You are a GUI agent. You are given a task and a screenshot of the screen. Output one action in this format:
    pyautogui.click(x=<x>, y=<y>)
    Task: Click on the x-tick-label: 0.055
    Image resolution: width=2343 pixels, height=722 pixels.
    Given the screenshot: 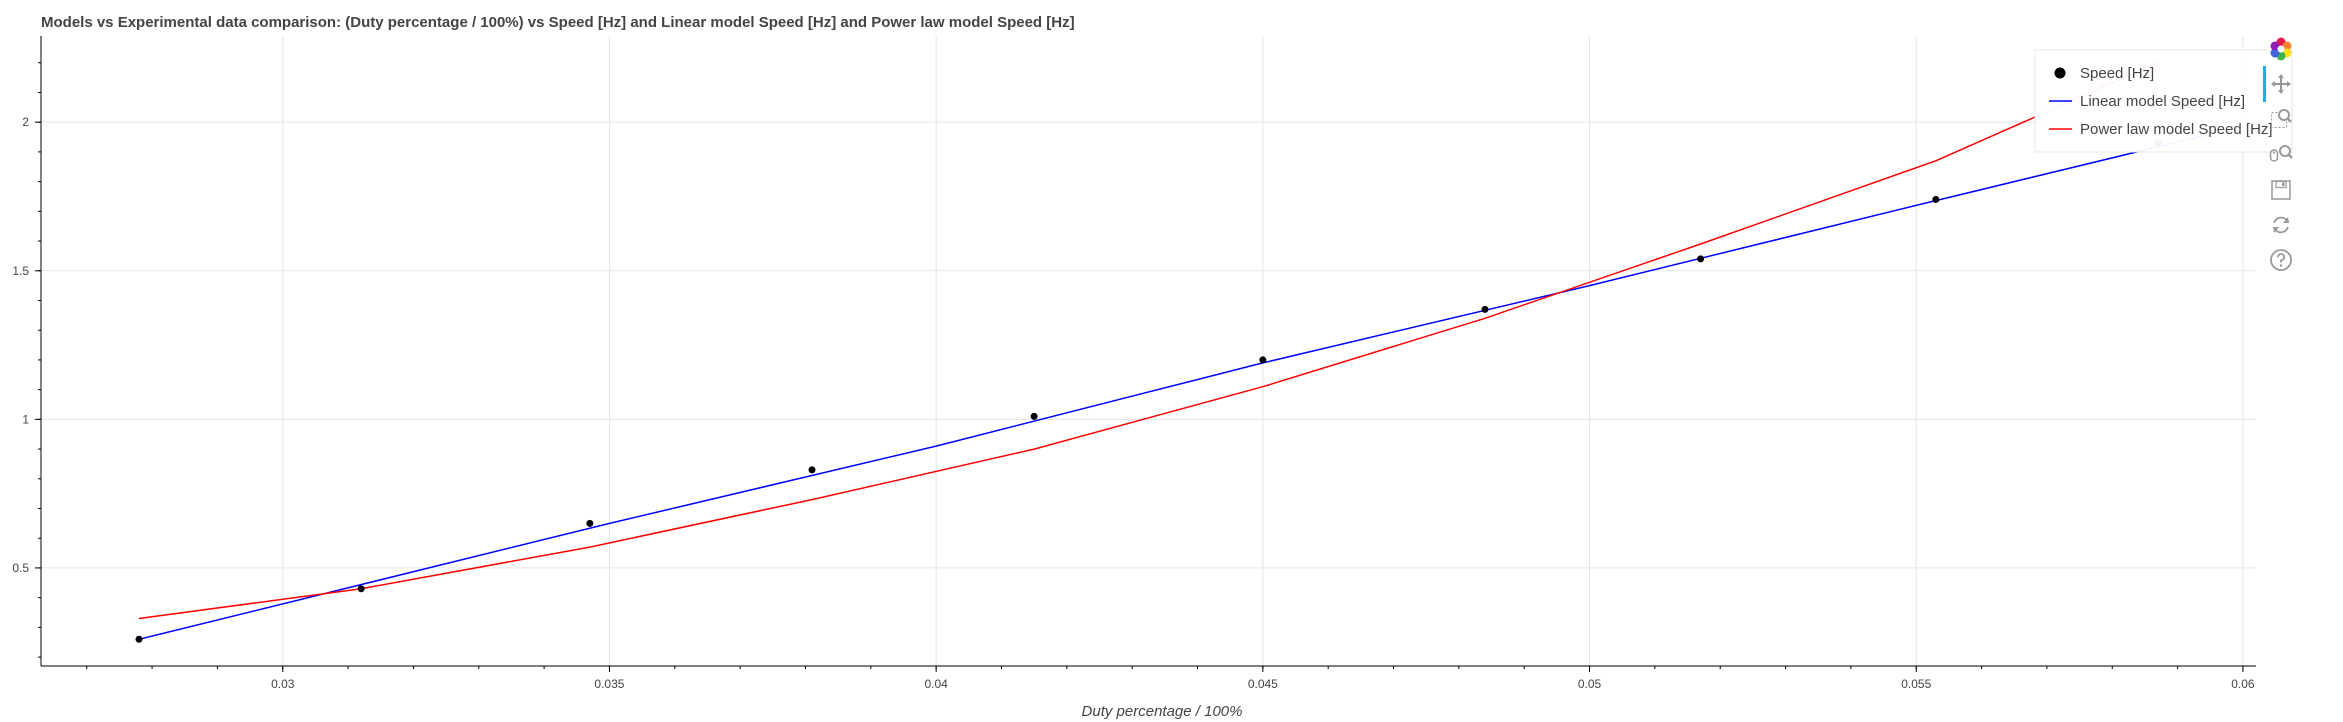 What is the action you would take?
    pyautogui.click(x=1916, y=684)
    